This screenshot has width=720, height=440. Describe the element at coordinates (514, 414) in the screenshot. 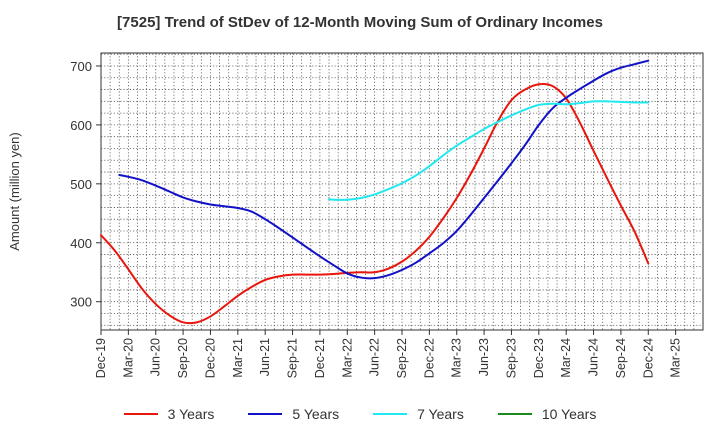

I see `legend-swatch-10-years` at that location.